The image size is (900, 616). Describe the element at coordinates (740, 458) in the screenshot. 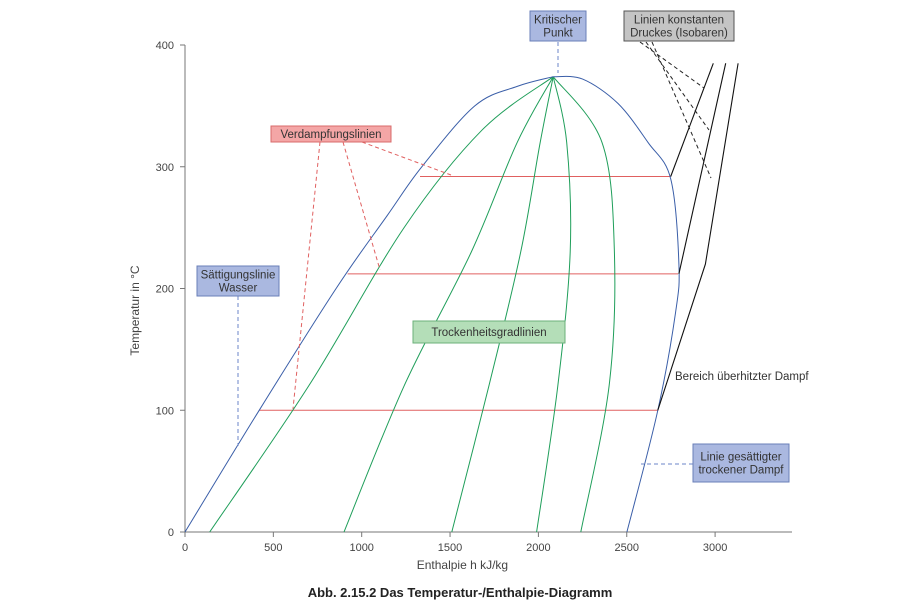

I see `gesaettigter-dampf-text: Linie gesättigter` at that location.